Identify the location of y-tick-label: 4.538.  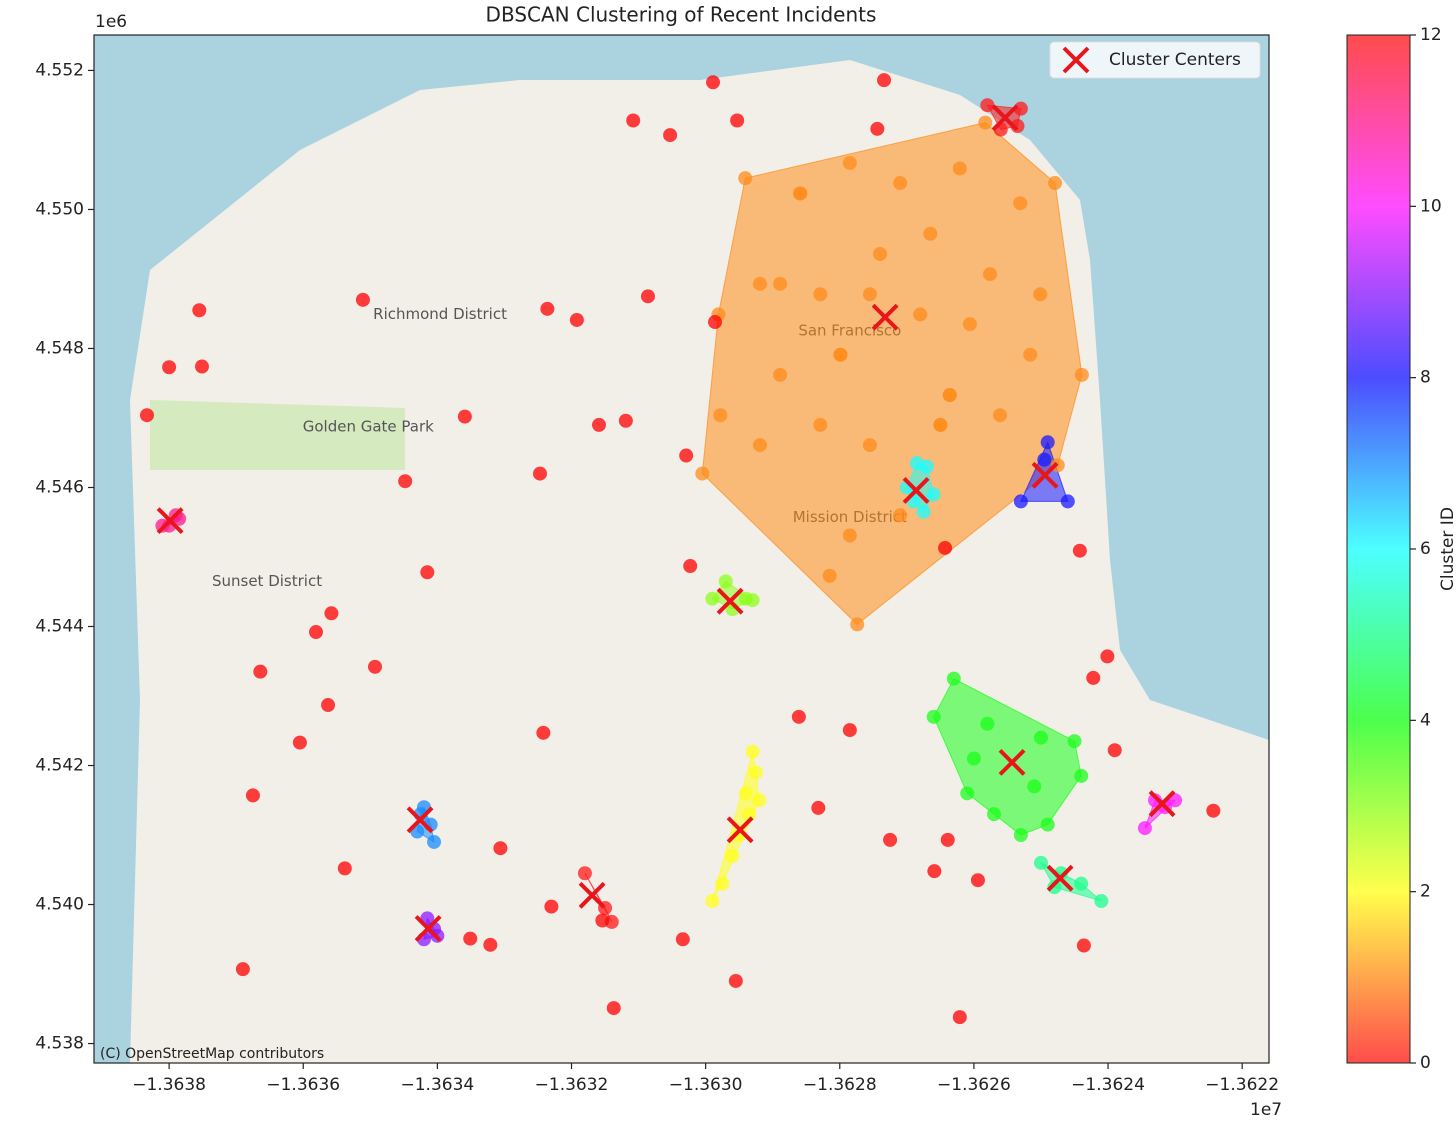
(59, 1044).